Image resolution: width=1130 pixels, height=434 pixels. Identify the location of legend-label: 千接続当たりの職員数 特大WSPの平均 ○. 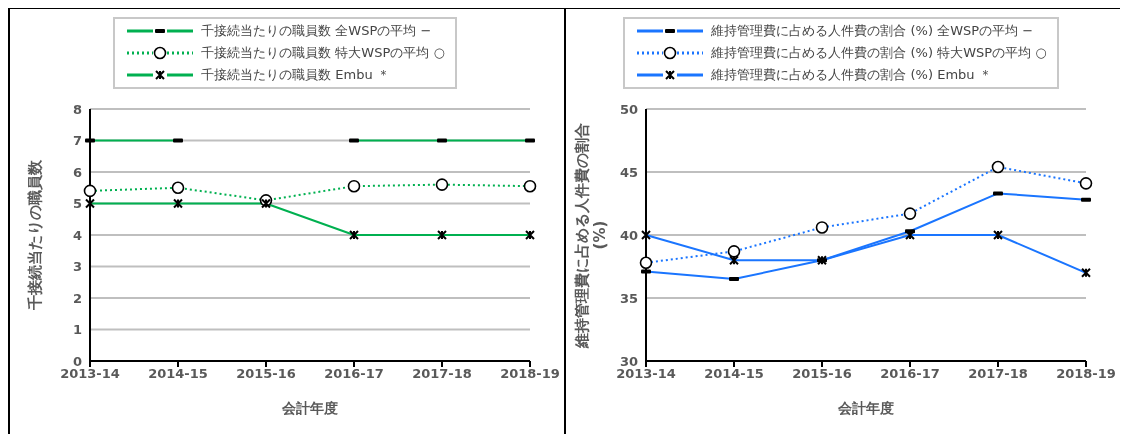
(323, 53).